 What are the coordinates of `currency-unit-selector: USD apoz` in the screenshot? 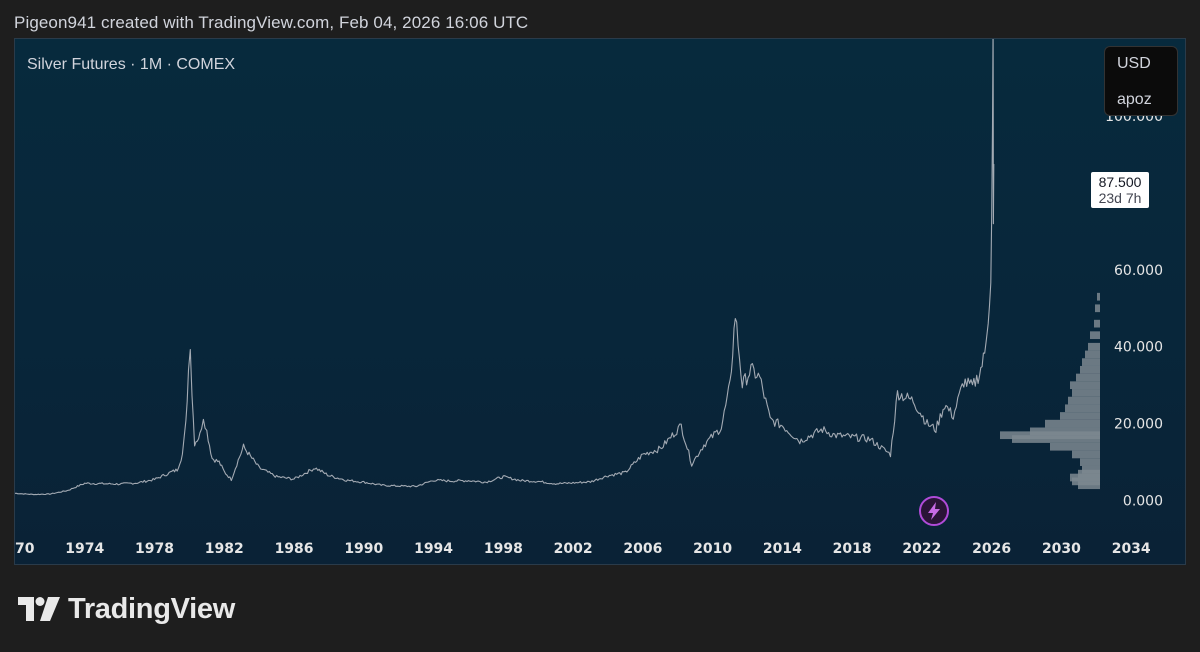 It's located at (1141, 81).